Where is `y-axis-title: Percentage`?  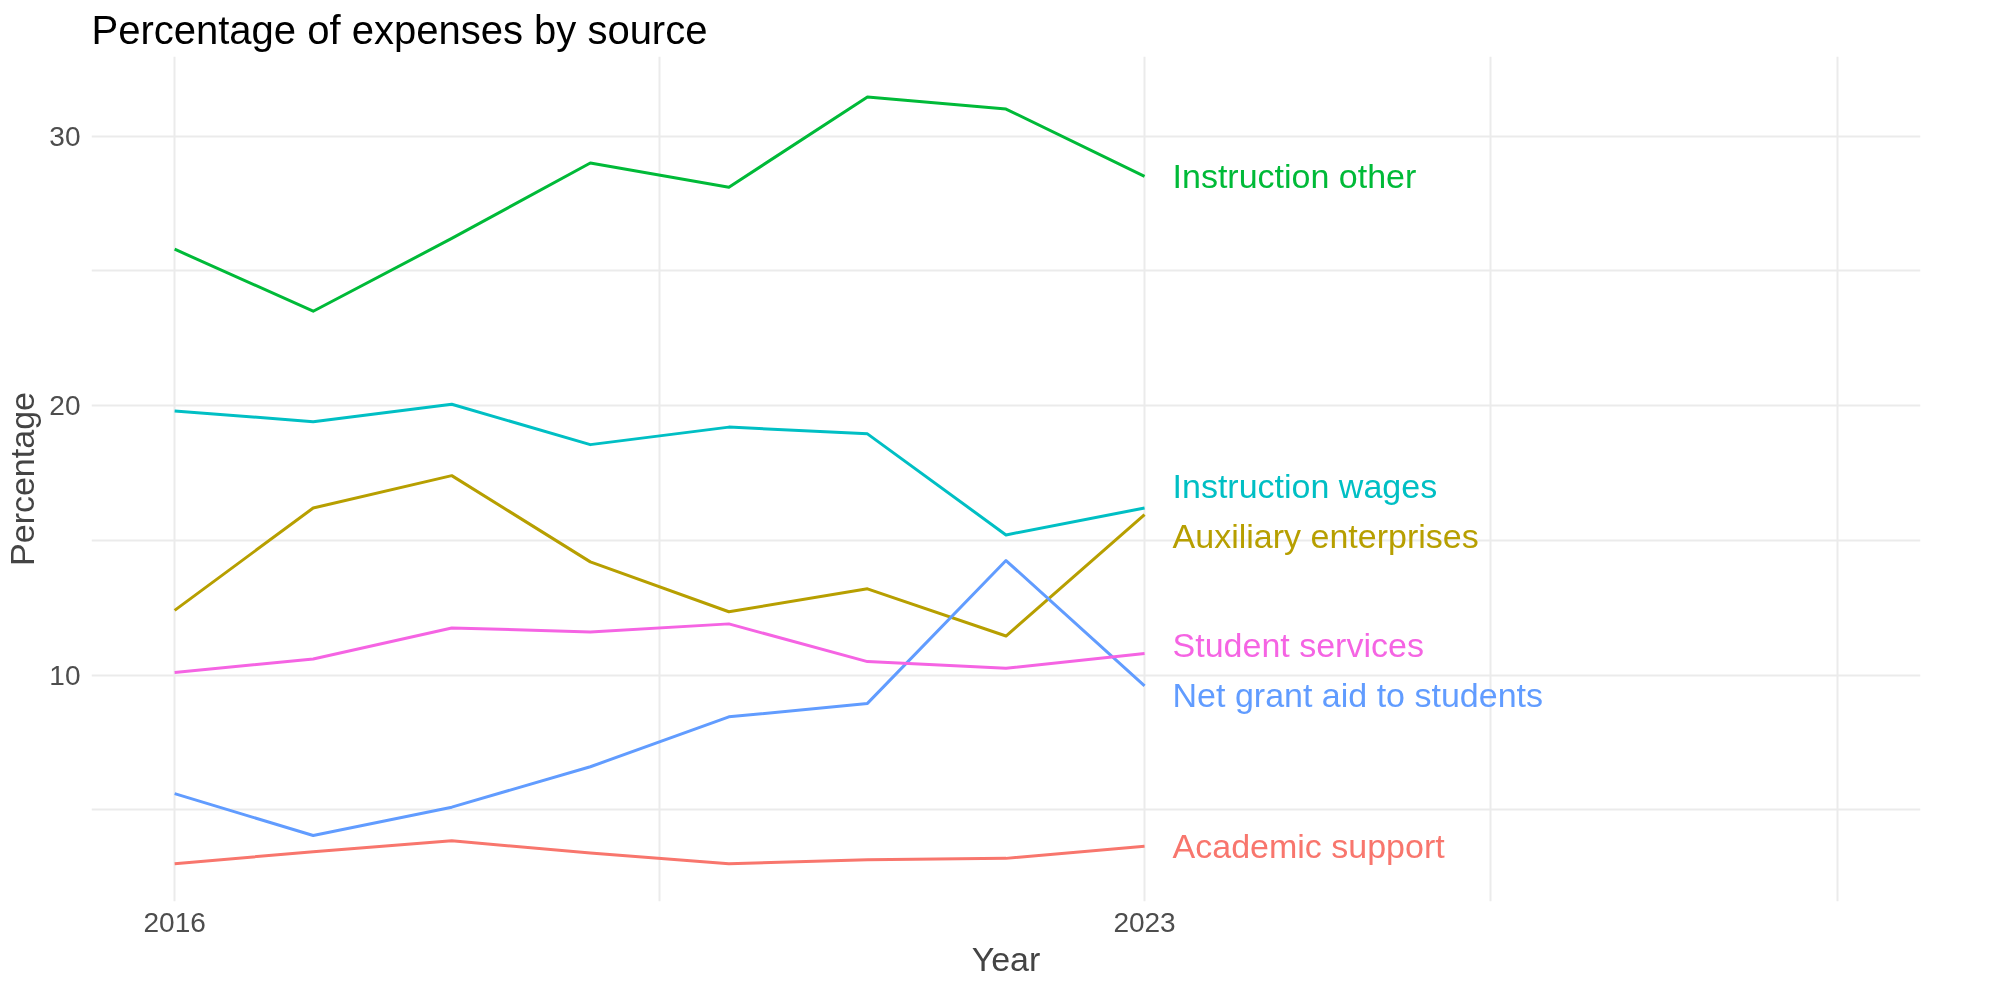
y-axis-title: Percentage is located at coordinates (22, 479).